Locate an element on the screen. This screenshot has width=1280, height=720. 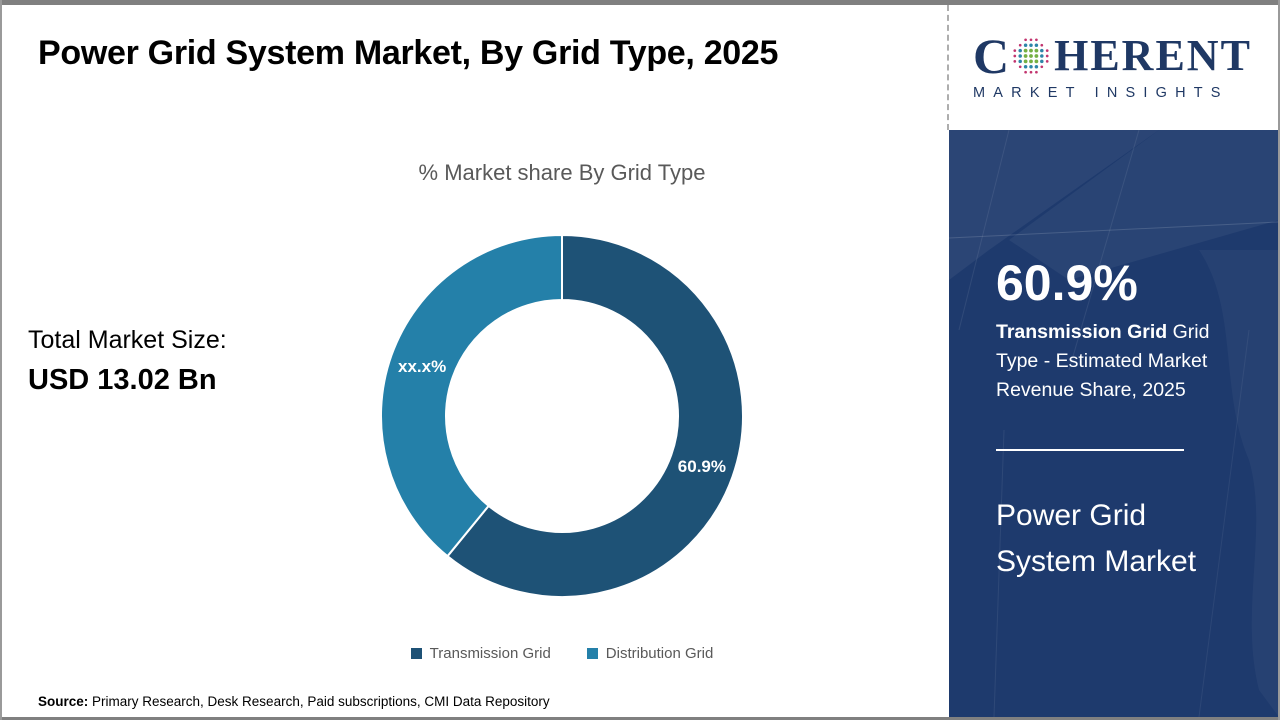
sidebar-divider is located at coordinates (1090, 450).